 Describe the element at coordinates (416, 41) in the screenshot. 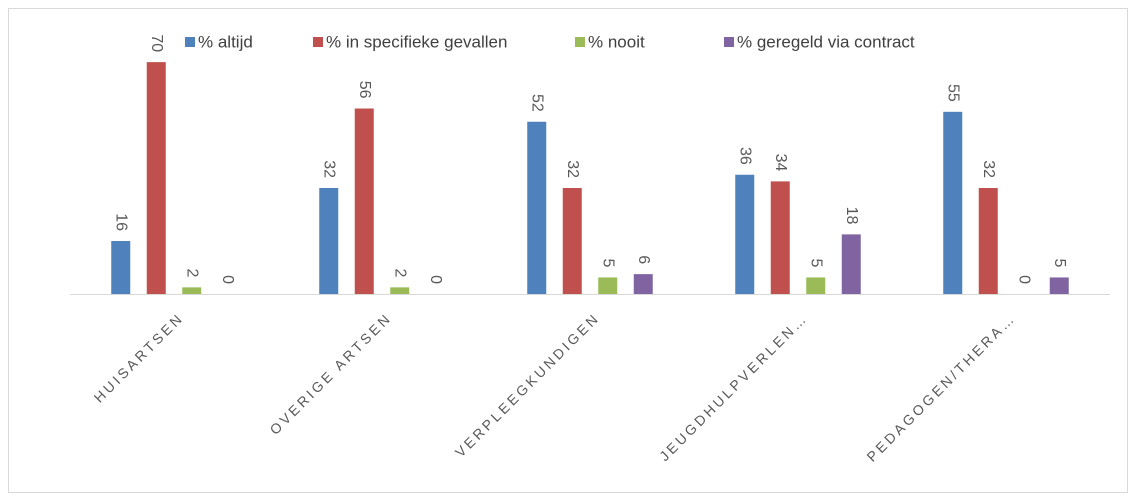

I see `legend-label: % in specifieke gevallen` at that location.